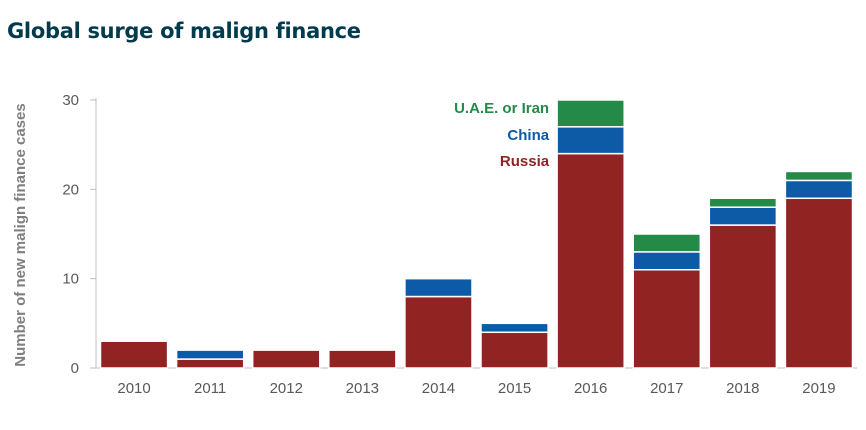 The image size is (866, 430). Describe the element at coordinates (743, 296) in the screenshot. I see `bar-segment-russia-2018` at that location.